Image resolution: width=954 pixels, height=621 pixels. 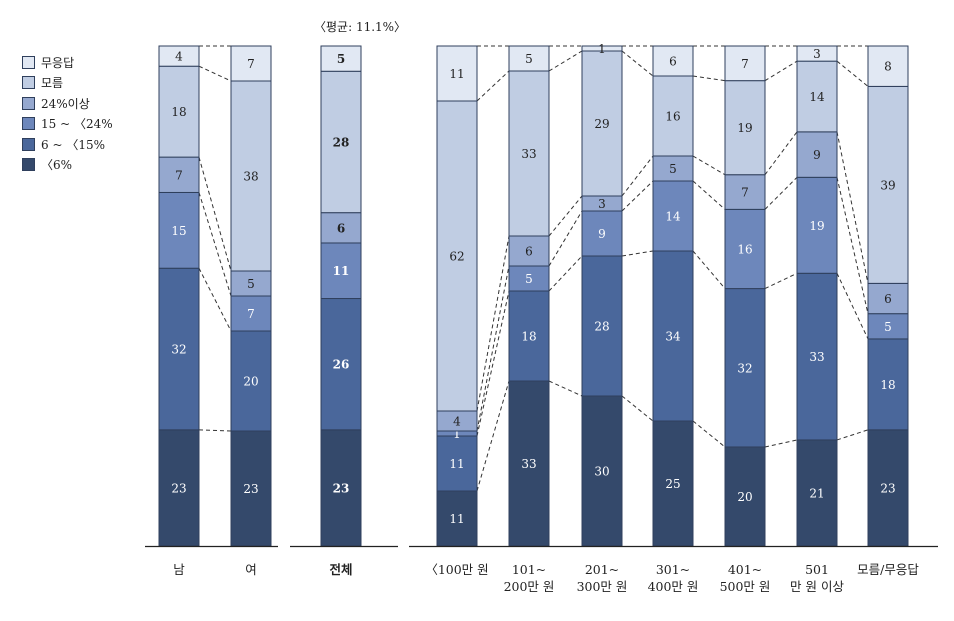 I want to click on data-label: 19, so click(x=816, y=226).